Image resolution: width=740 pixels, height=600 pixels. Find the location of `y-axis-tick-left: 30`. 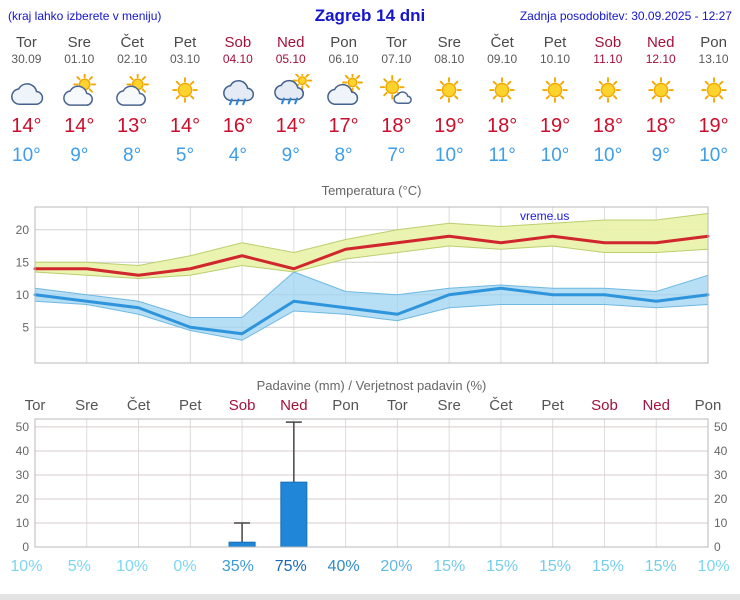

y-axis-tick-left: 30 is located at coordinates (23, 475).